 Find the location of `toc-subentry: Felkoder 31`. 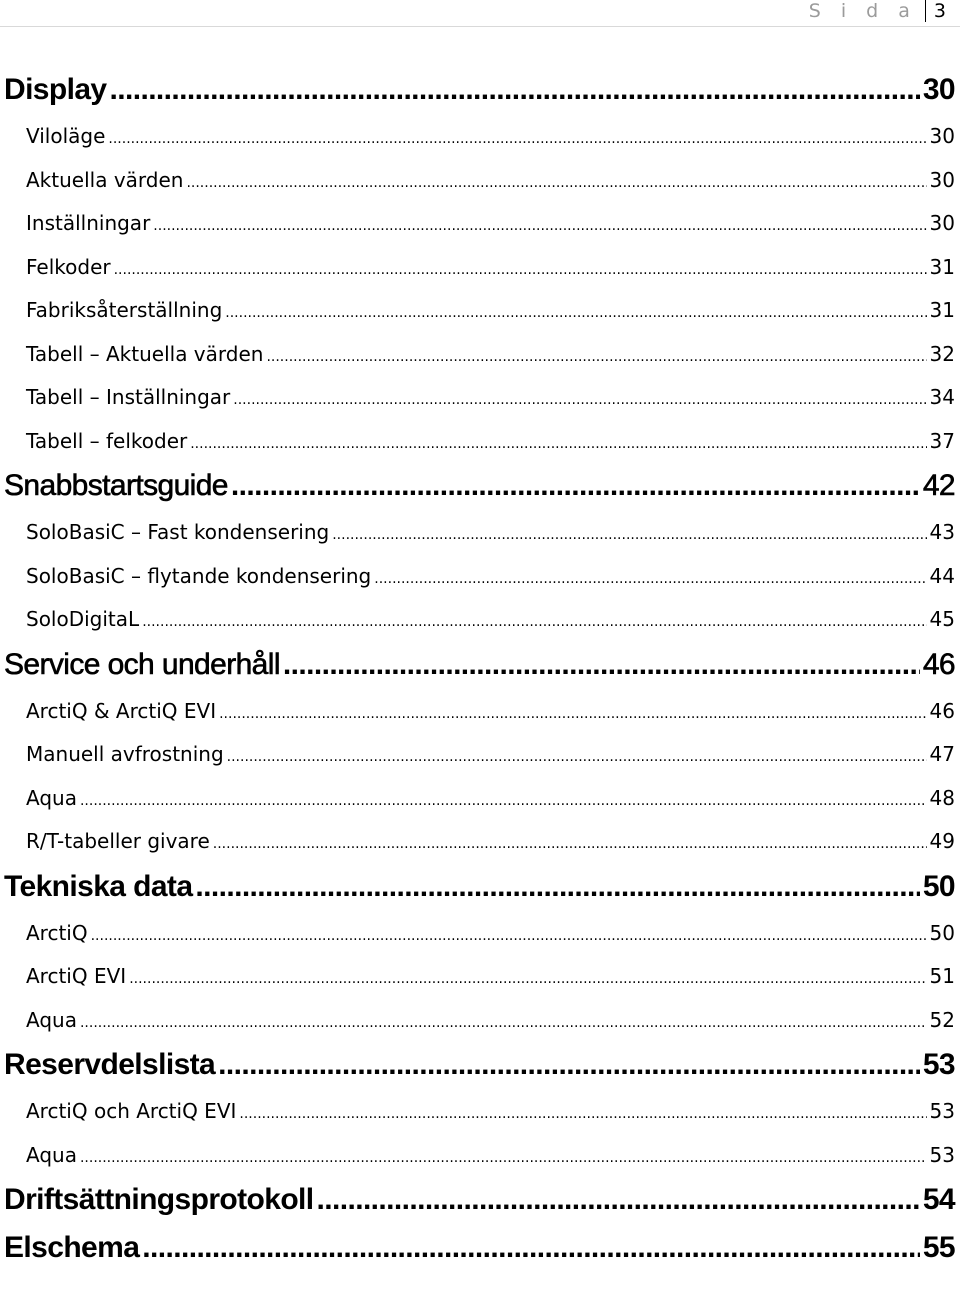

toc-subentry: Felkoder 31 is located at coordinates (477, 269).